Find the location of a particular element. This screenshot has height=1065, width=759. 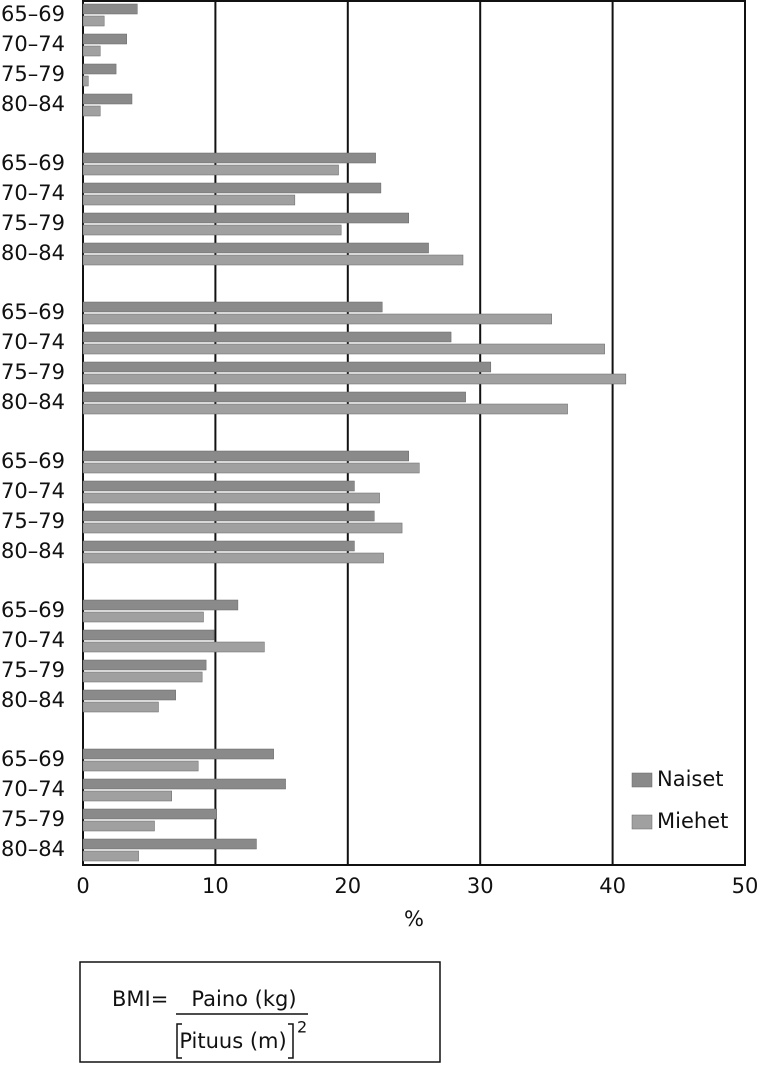

brackets is located at coordinates (235, 1041).